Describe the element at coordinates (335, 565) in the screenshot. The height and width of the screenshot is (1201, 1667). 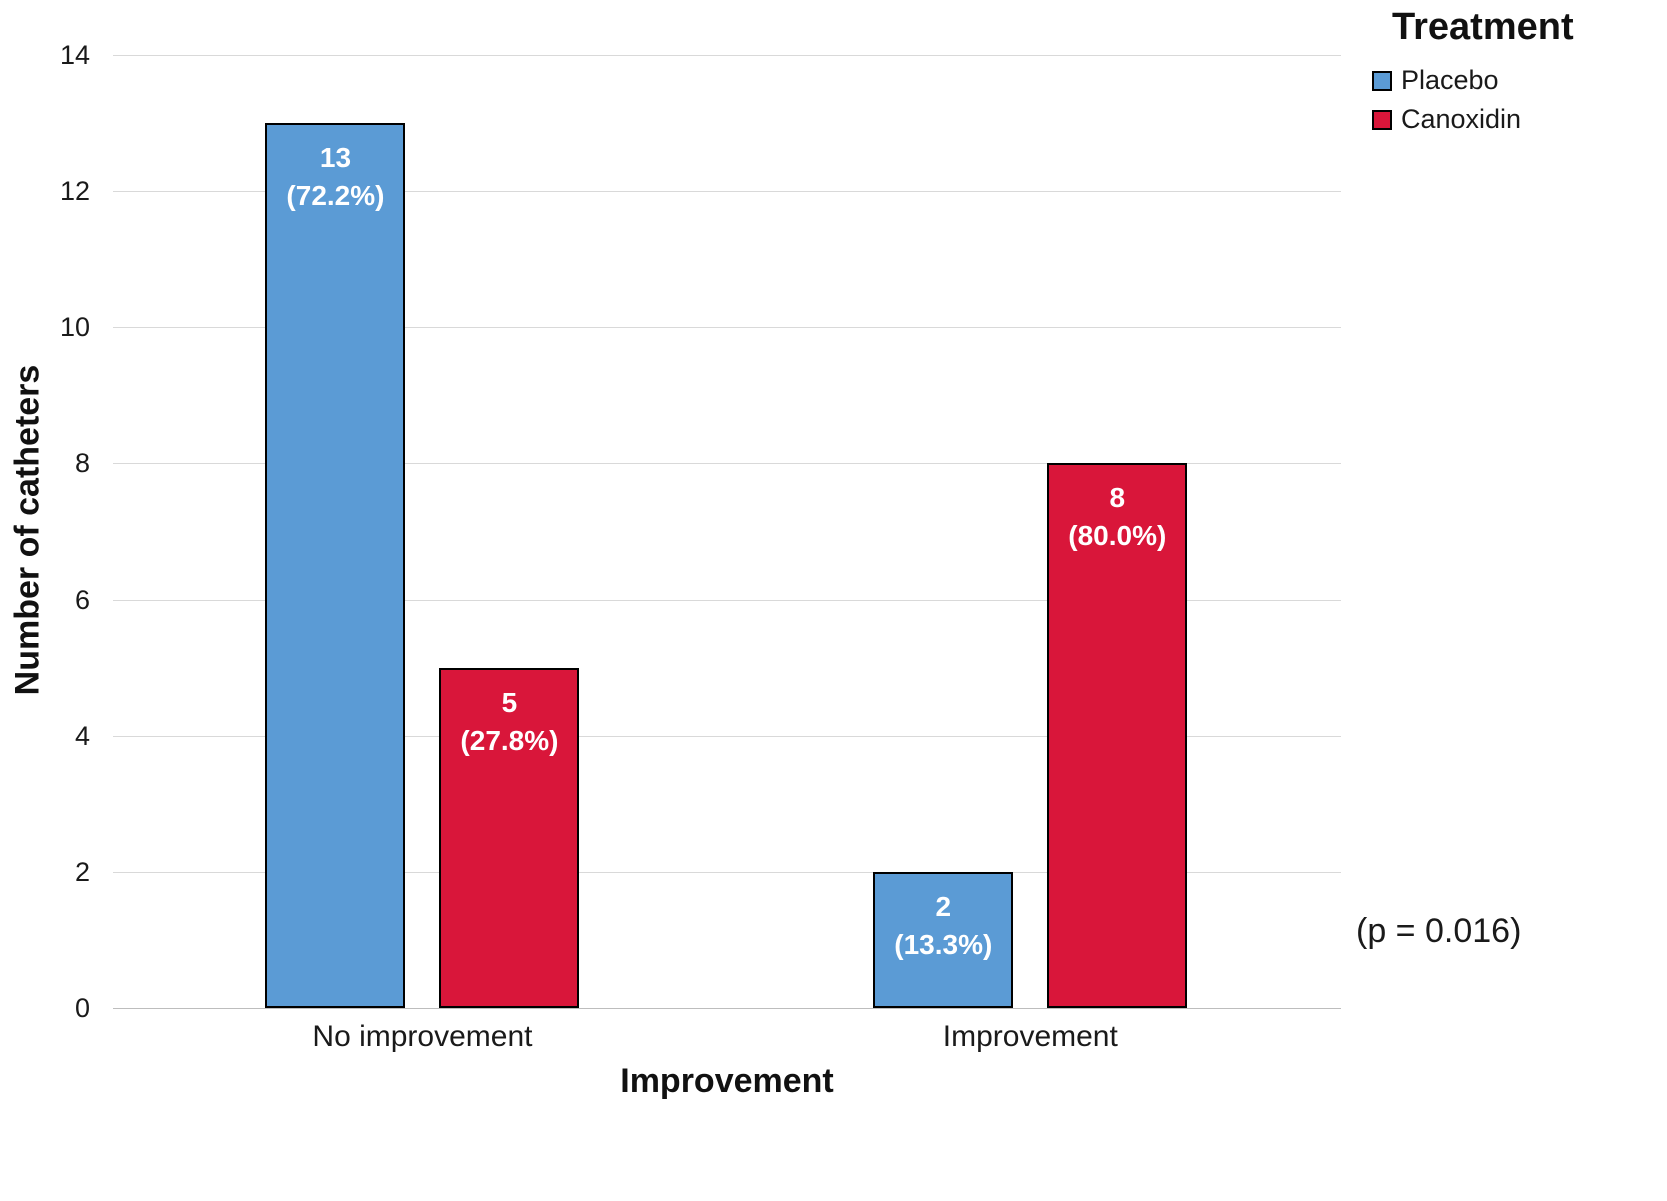
I see `bar-placebo-0: 13 (72.2%)` at that location.